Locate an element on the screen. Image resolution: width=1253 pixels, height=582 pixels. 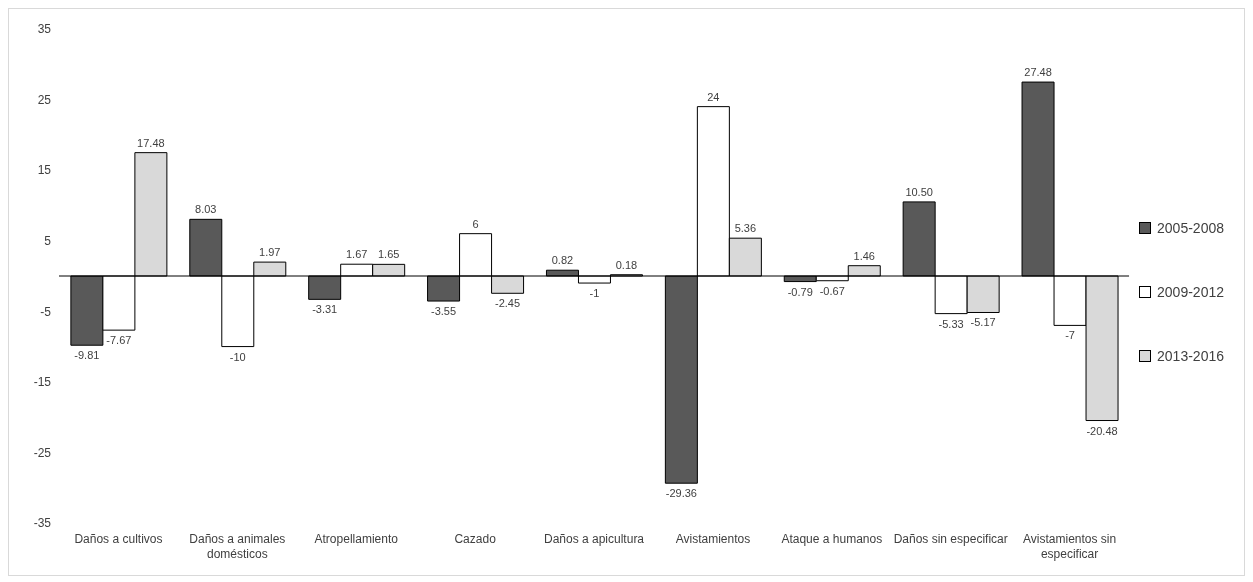
data-label: -1 is located at coordinates (594, 293).